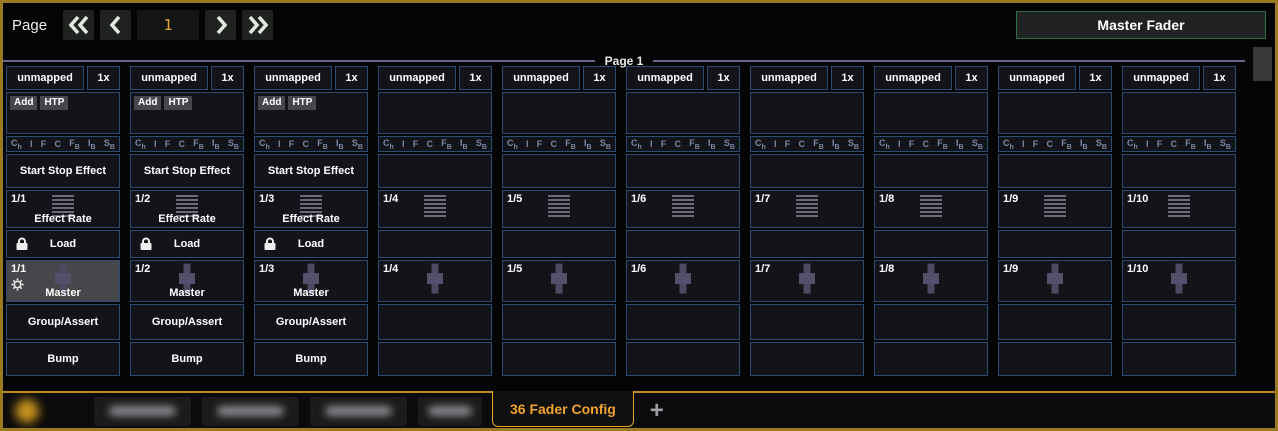 Image resolution: width=1278 pixels, height=431 pixels. What do you see at coordinates (1262, 64) in the screenshot?
I see `scrollbar-thumb` at bounding box center [1262, 64].